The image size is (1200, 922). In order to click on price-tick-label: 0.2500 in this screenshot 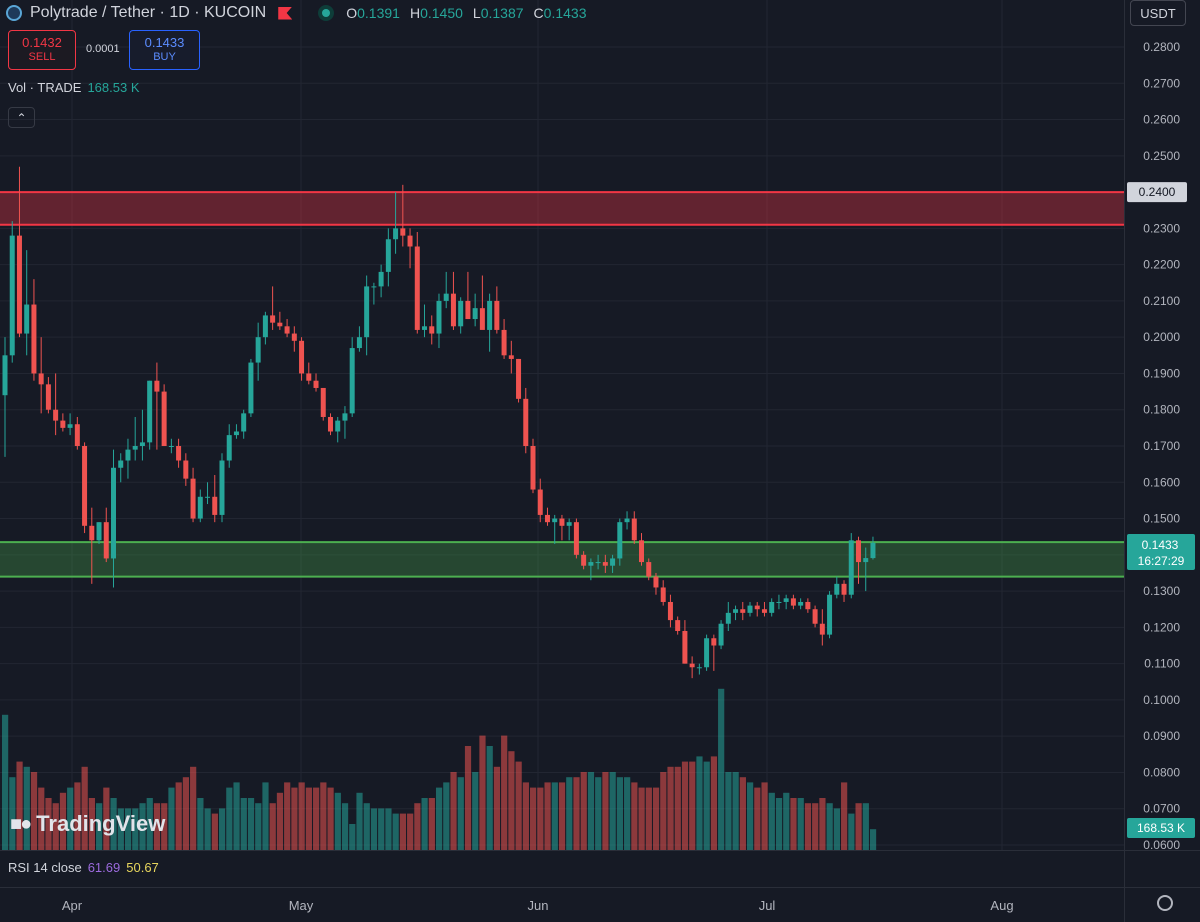, I will do `click(1161, 156)`.